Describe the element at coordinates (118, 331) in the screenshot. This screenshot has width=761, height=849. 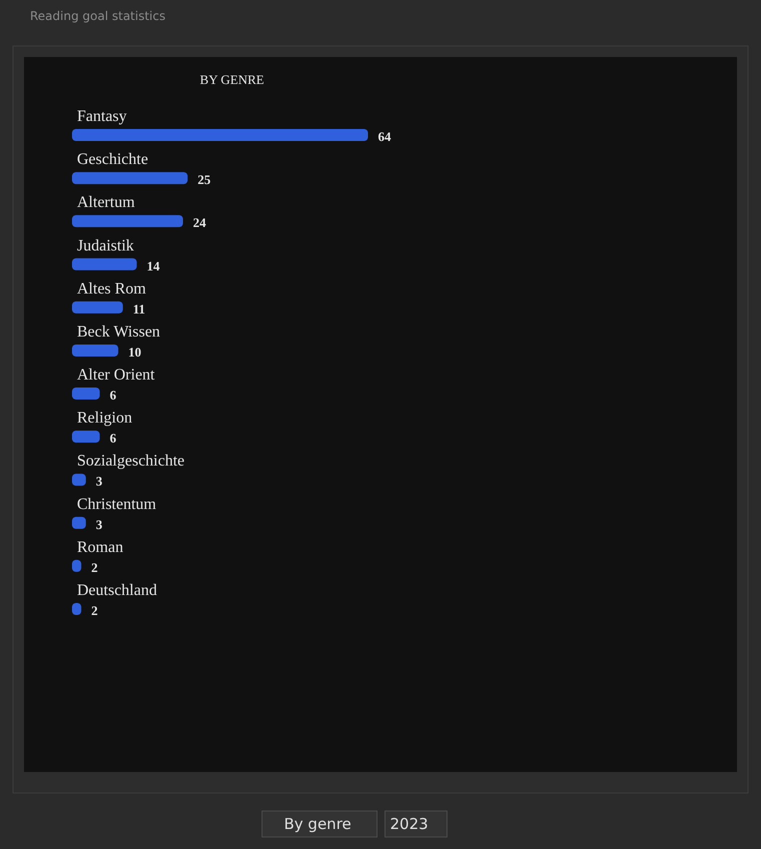
I see `y-tick-label: Beck Wissen` at that location.